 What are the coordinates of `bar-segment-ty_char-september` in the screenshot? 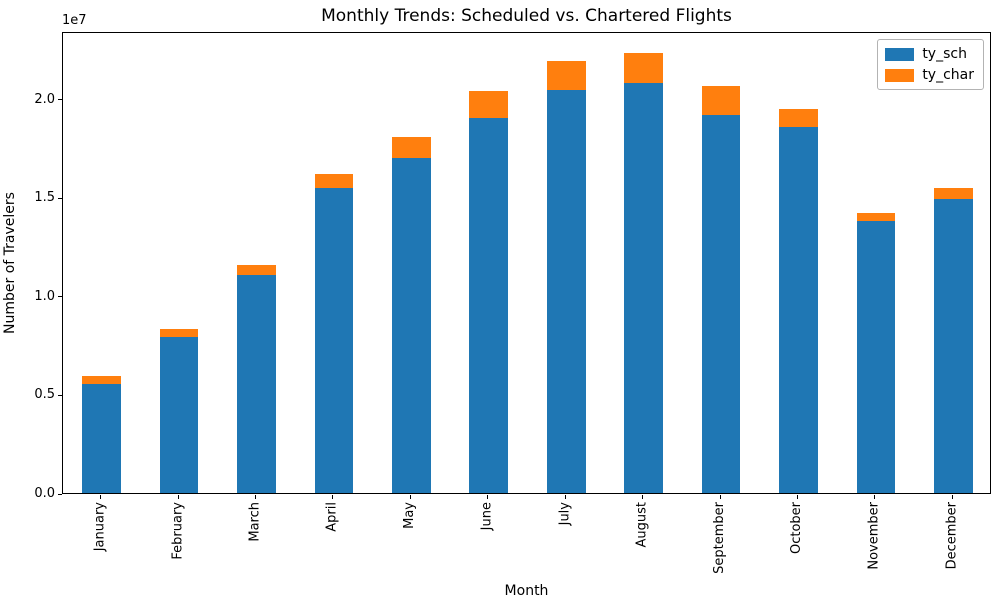 It's located at (721, 100).